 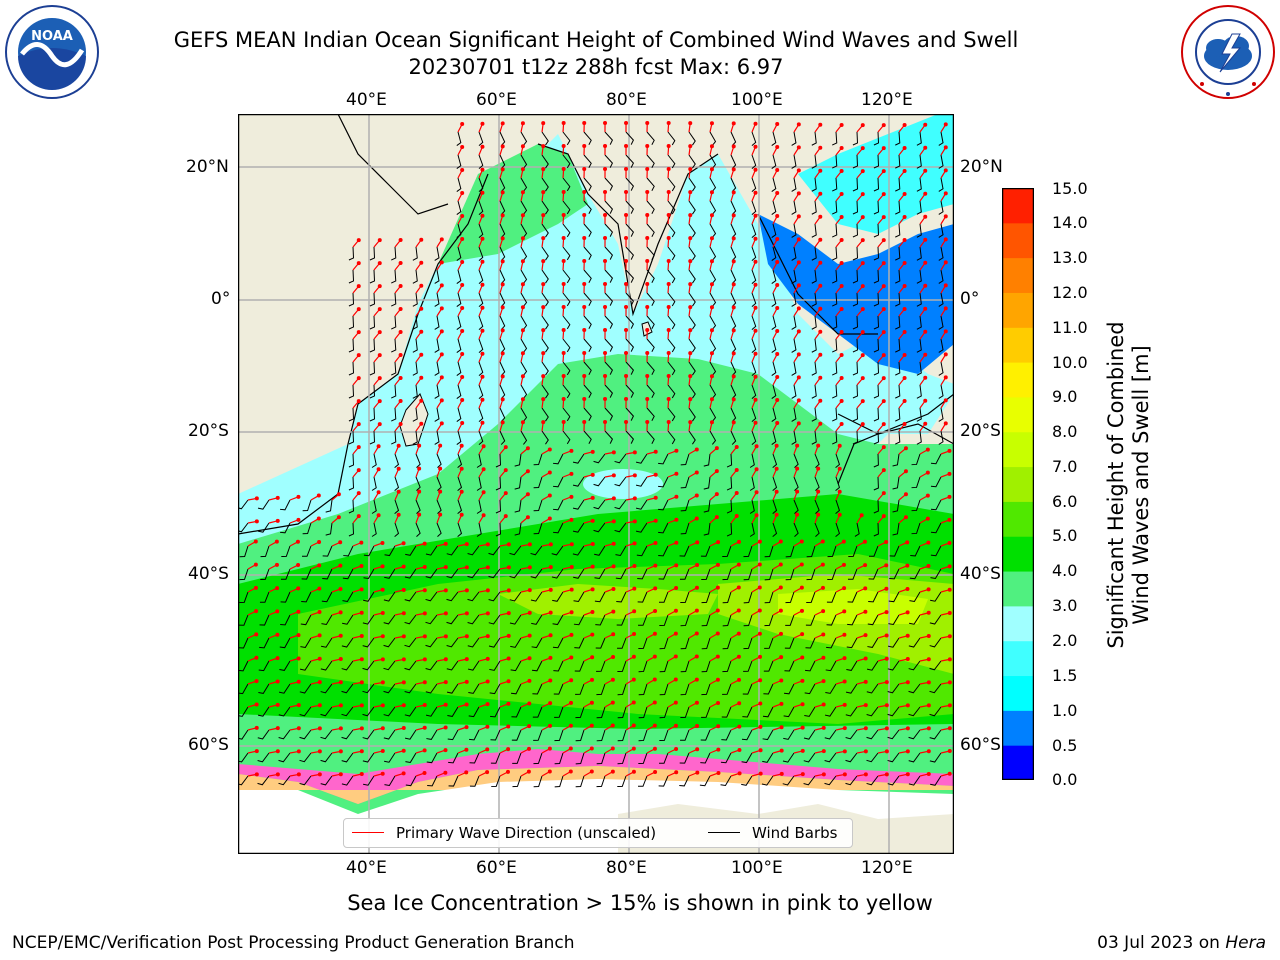 I want to click on colorbar-tick: 1.5, so click(x=1065, y=675).